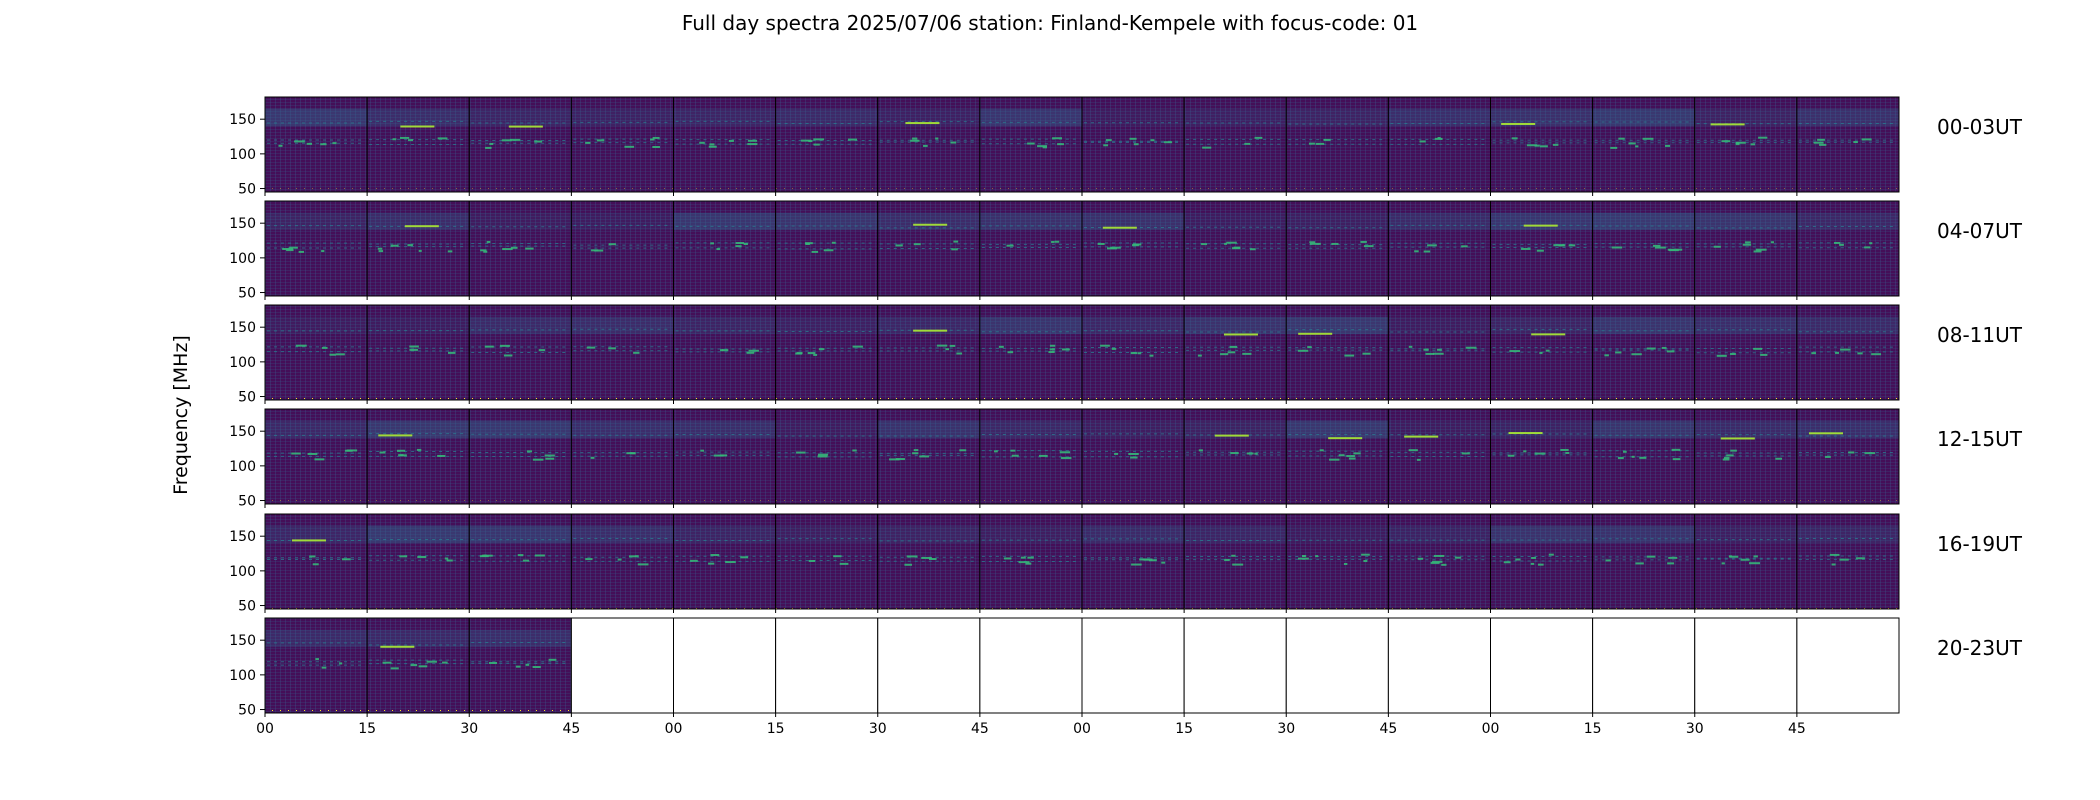  I want to click on y-tick-label: 50, so click(247, 190).